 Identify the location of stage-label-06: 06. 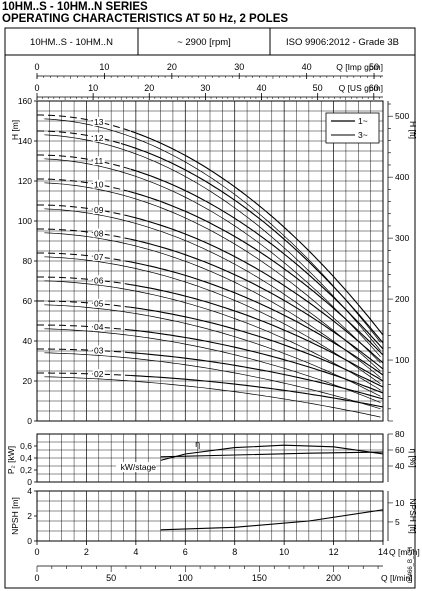
(99, 280).